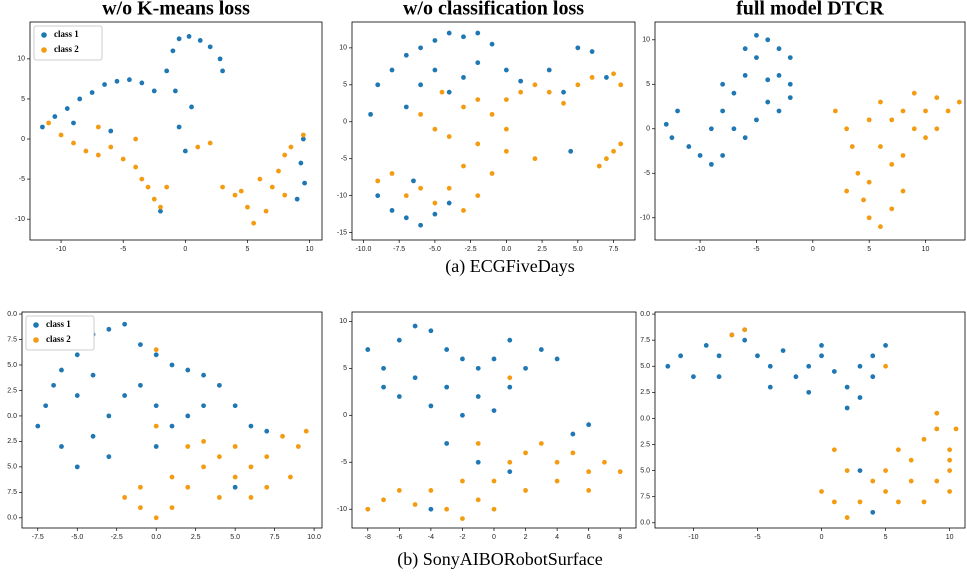 The width and height of the screenshot is (967, 577). Describe the element at coordinates (493, 131) in the screenshot. I see `plot-frame` at that location.